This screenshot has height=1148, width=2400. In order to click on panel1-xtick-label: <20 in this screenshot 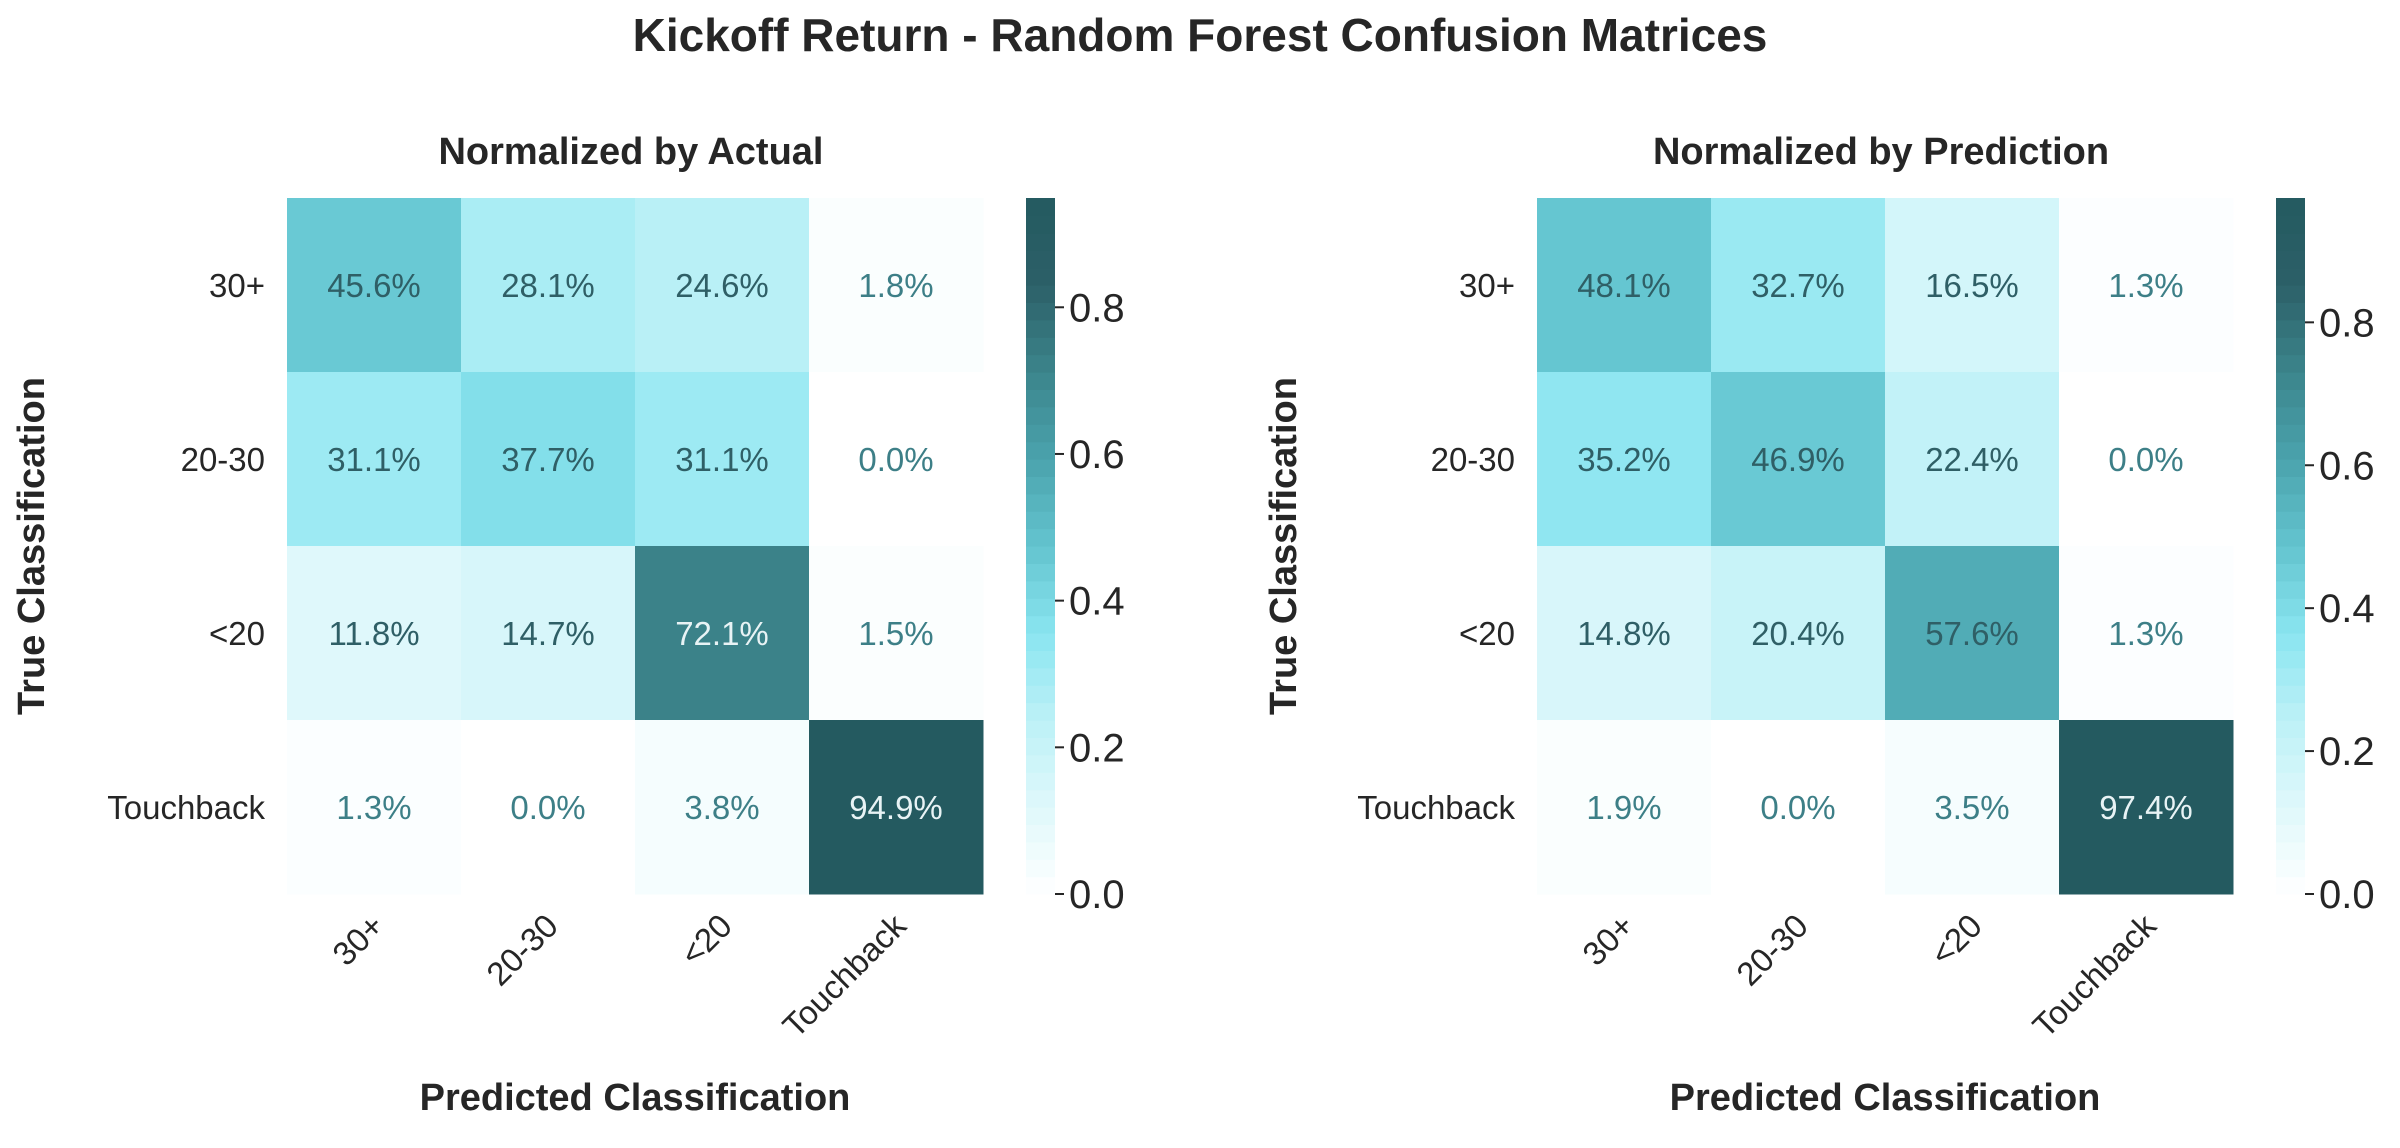, I will do `click(706, 940)`.